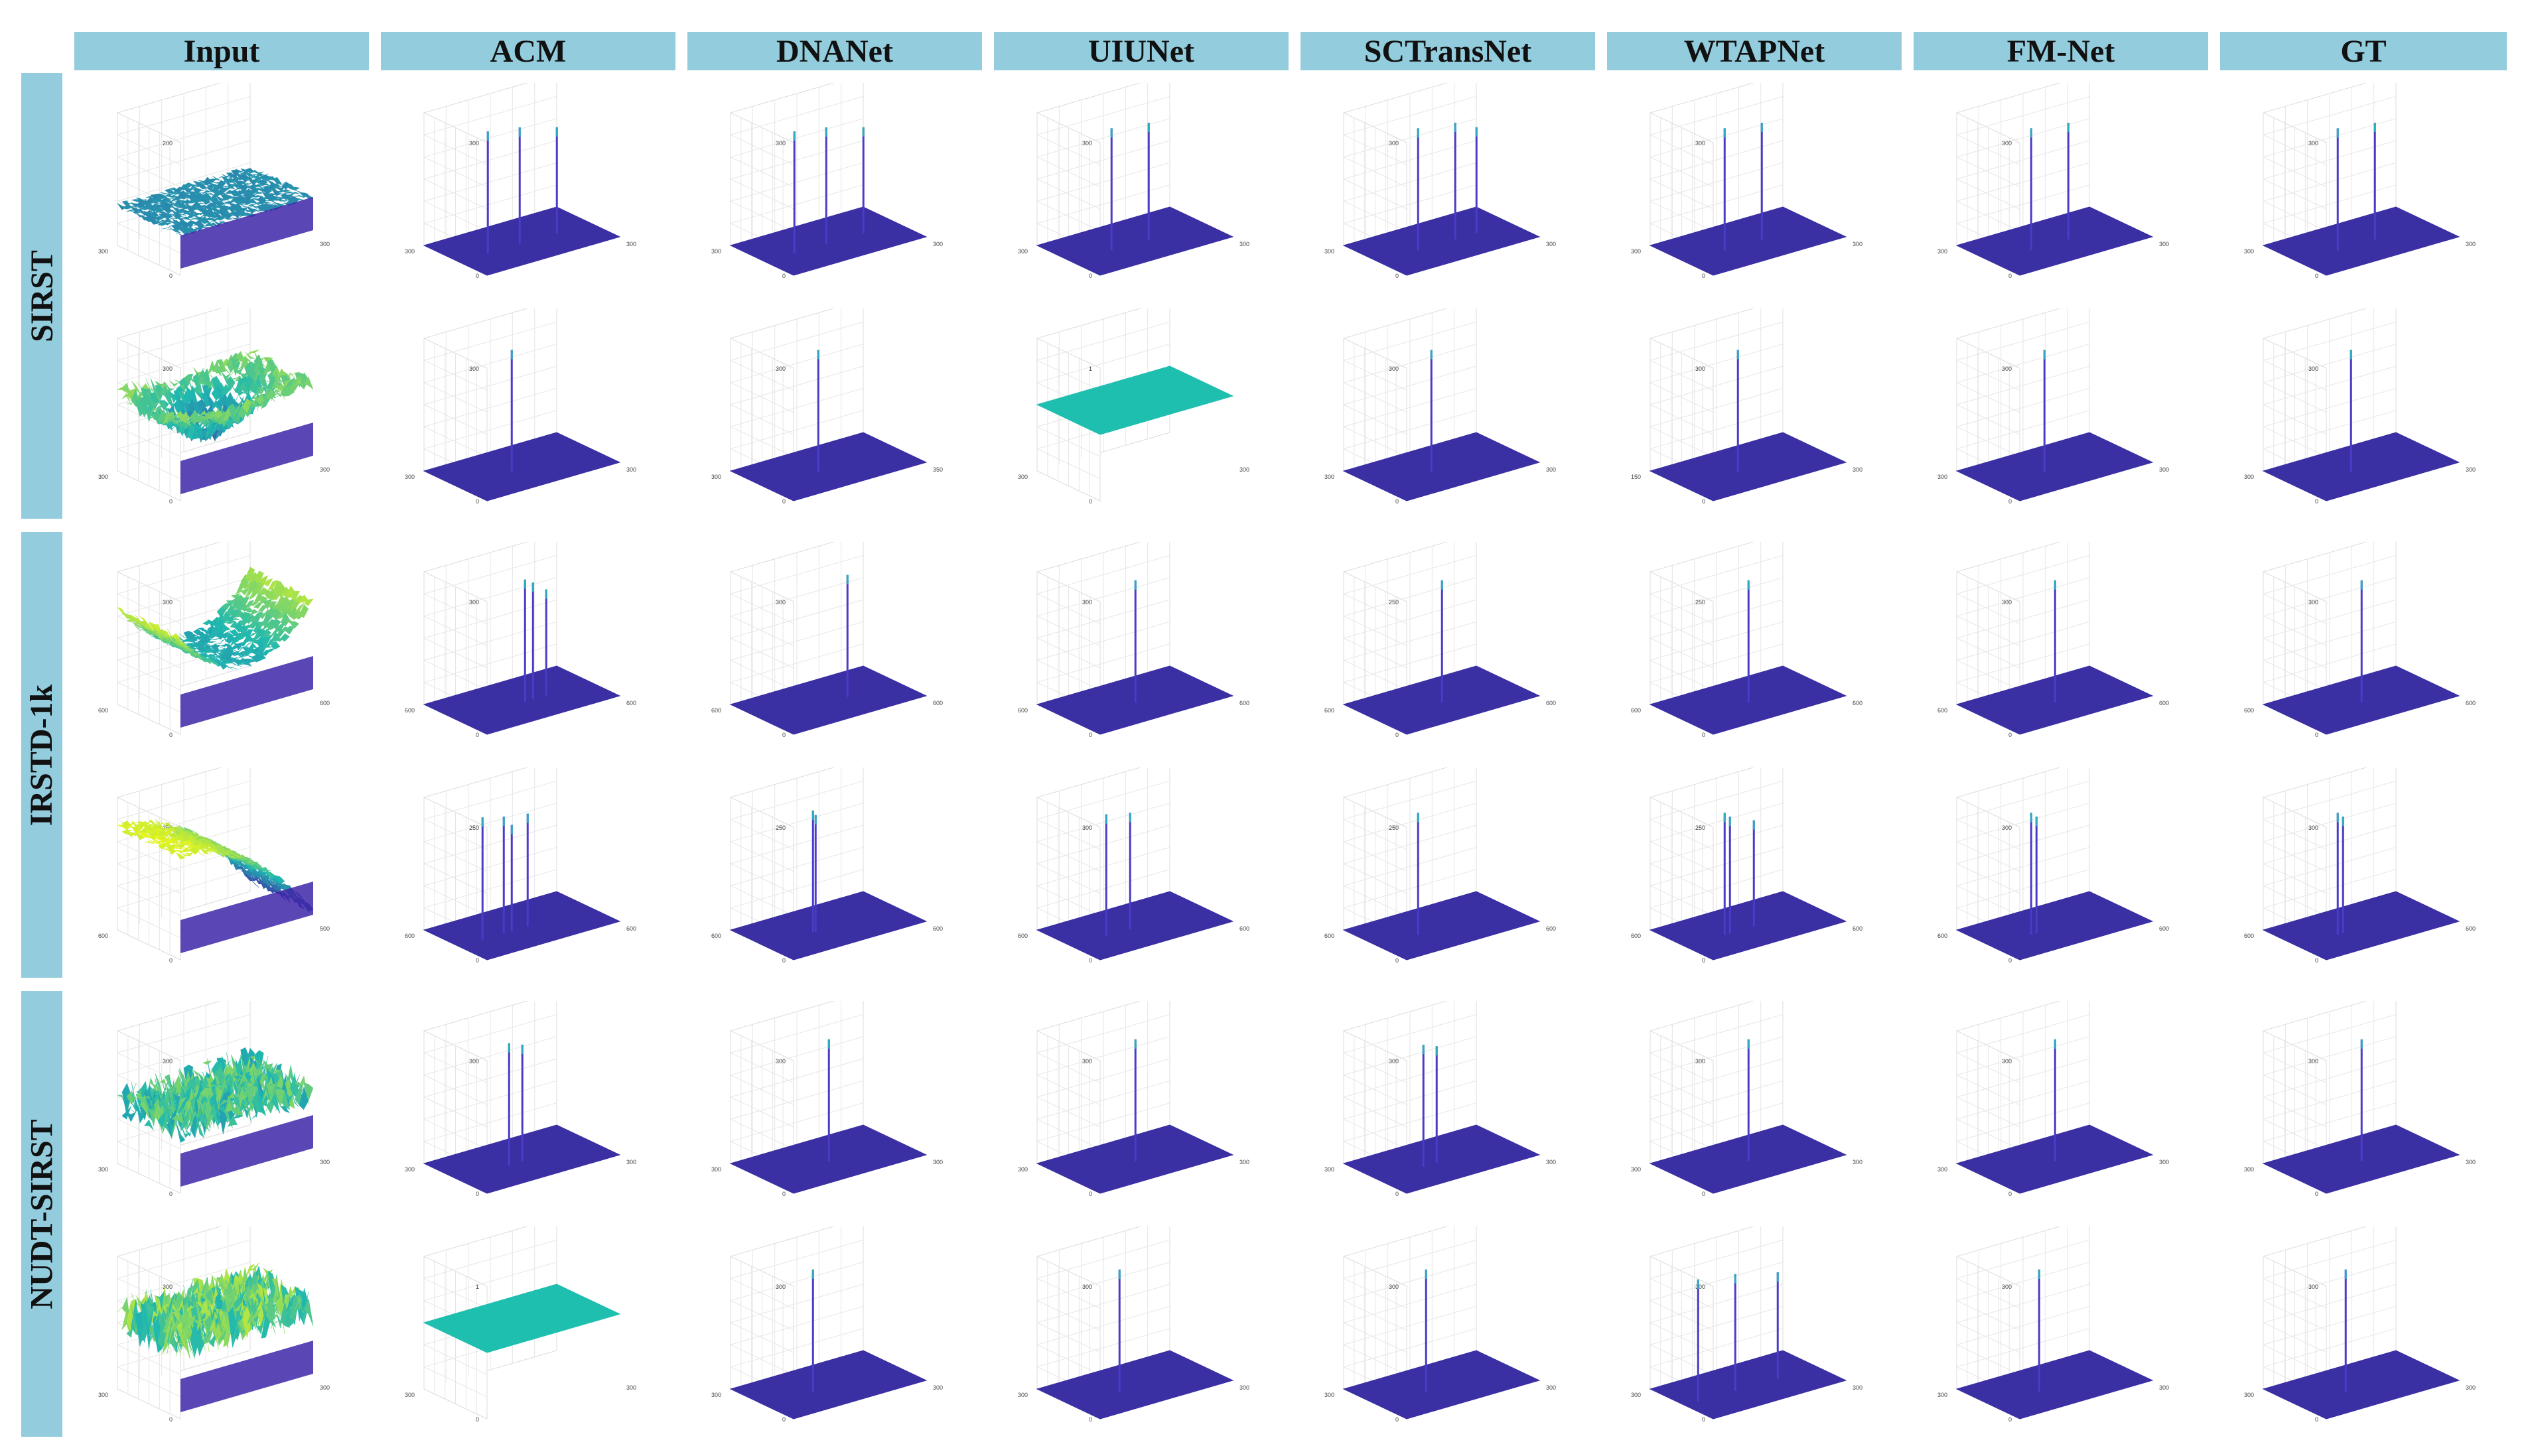 The width and height of the screenshot is (2528, 1456). Describe the element at coordinates (2367, 421) in the screenshot. I see `plot-cell-gt-1: 300 0 300 300` at that location.